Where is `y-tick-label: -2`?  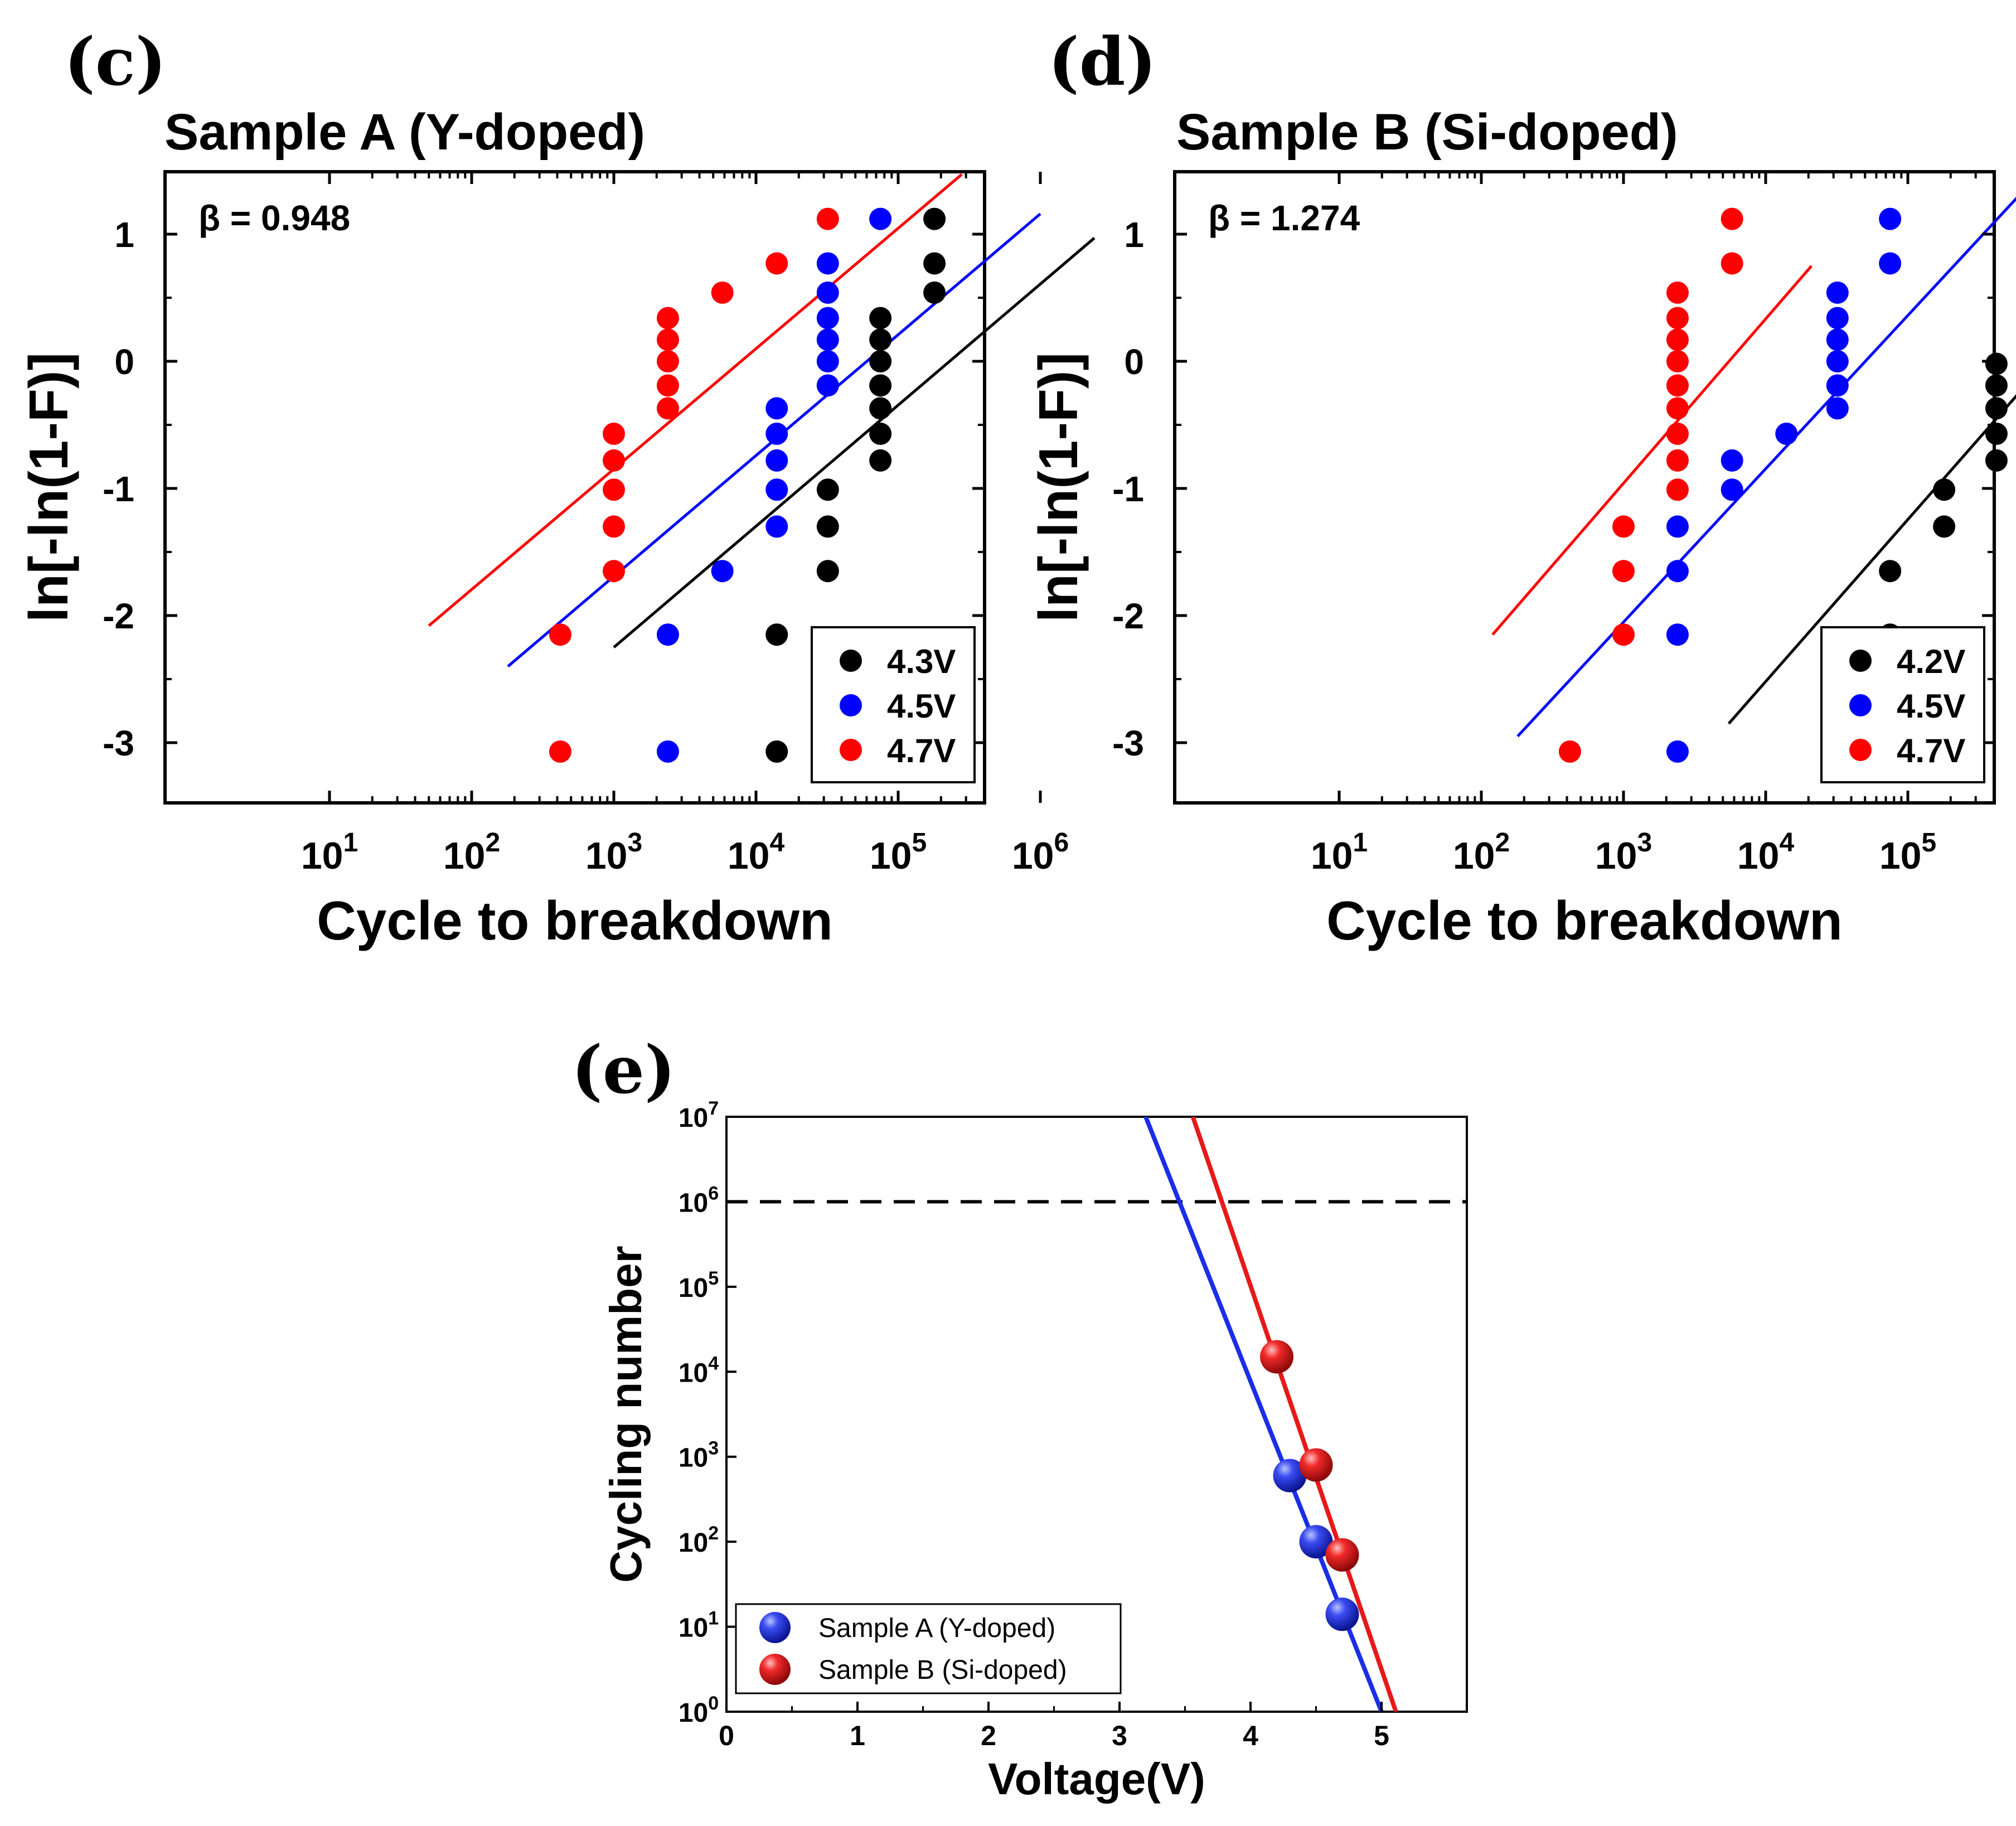
y-tick-label: -2 is located at coordinates (118, 616).